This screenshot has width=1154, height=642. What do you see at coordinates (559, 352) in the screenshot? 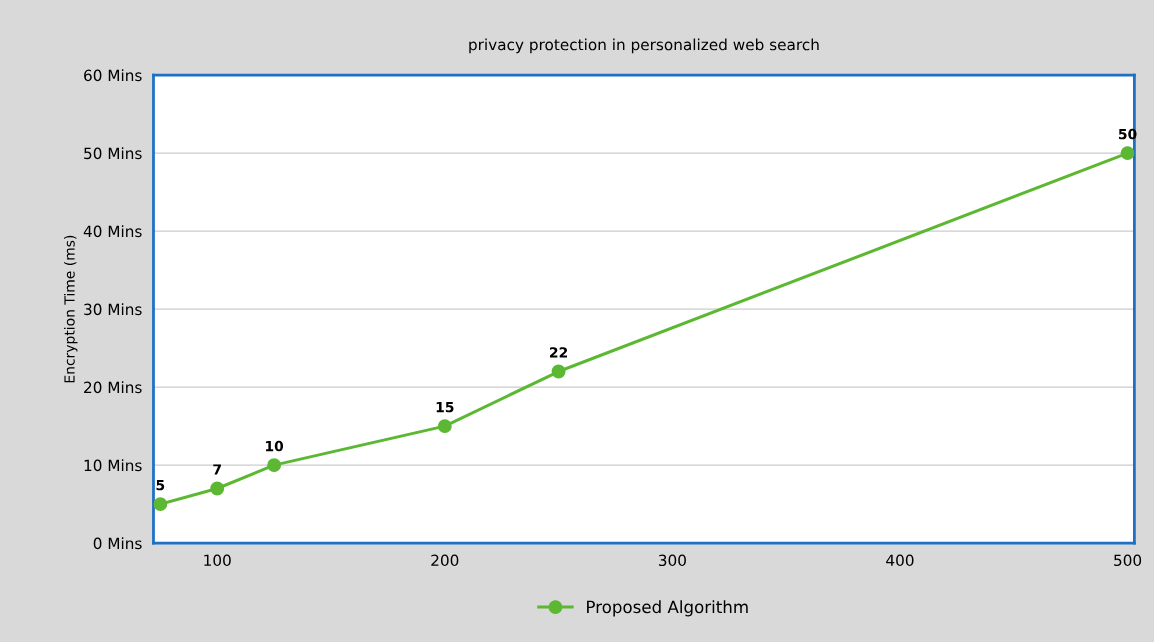
I see `data-label: 22` at bounding box center [559, 352].